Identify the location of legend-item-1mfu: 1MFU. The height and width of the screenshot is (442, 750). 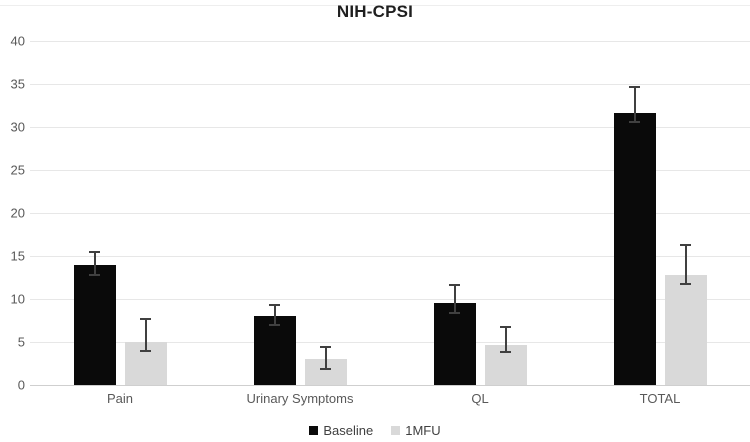
(416, 430).